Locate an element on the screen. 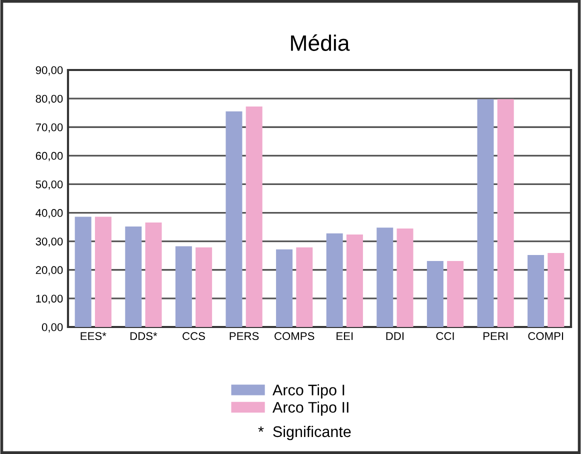 The height and width of the screenshot is (454, 581). x-tick-label: CCS is located at coordinates (193, 336).